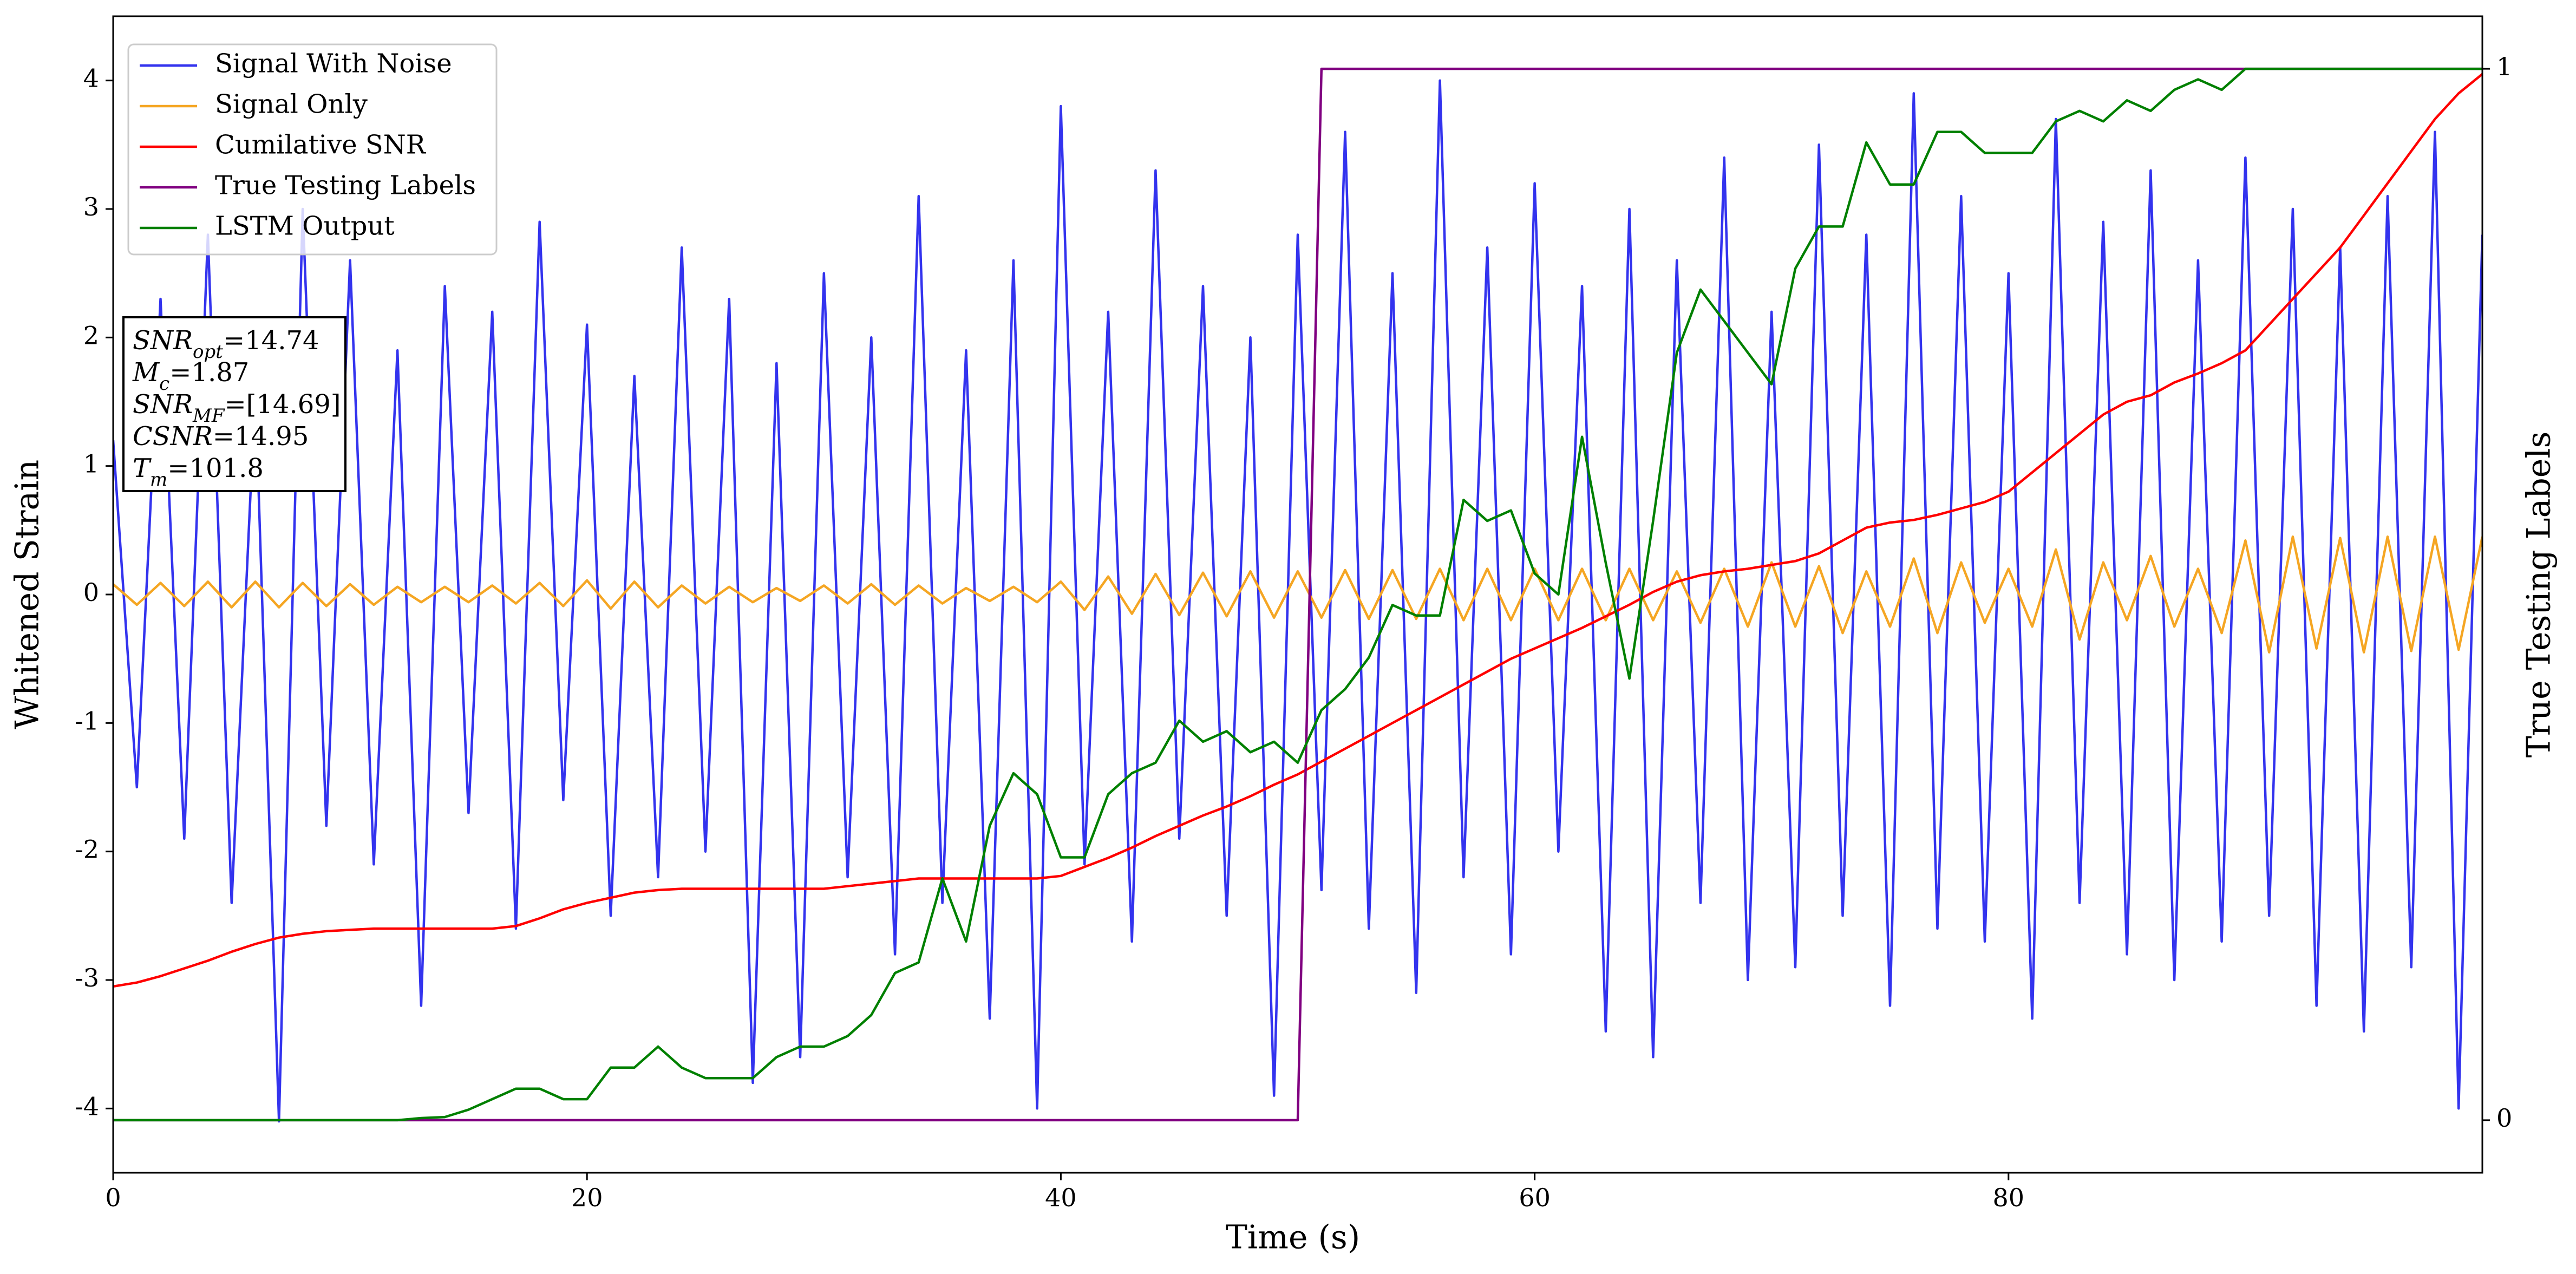 The height and width of the screenshot is (1274, 2576). Describe the element at coordinates (173, 436) in the screenshot. I see `annotation-name: CSNR` at that location.